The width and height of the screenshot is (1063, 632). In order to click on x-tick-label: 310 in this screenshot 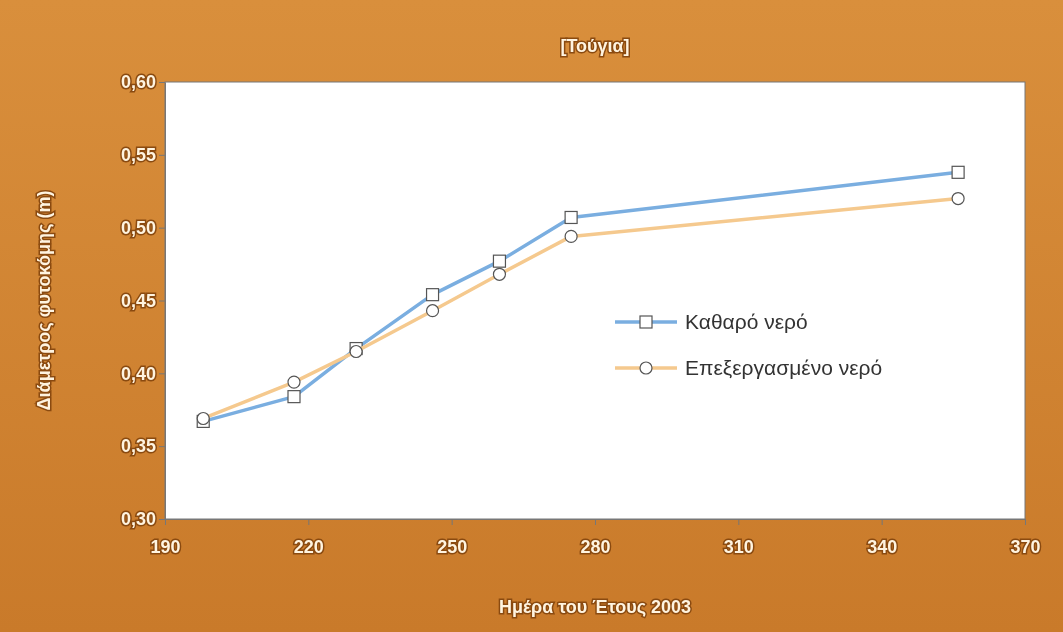, I will do `click(738, 547)`.